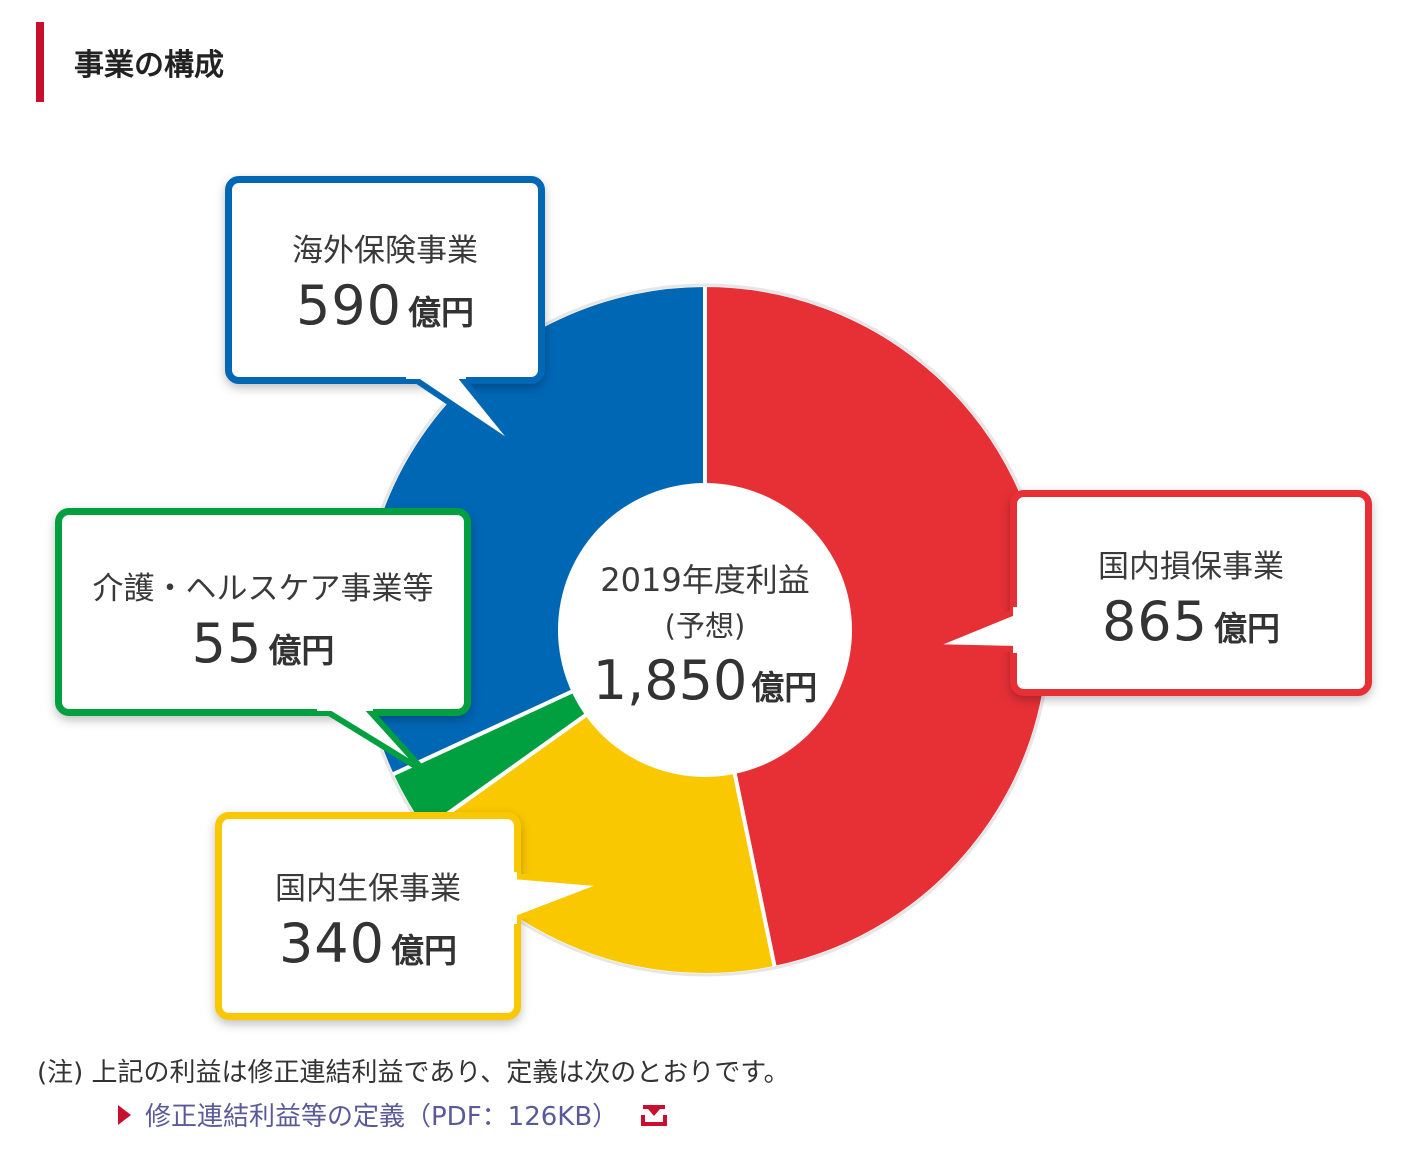  I want to click on callout-domestic-life: 国内生保事業 340 億円, so click(368, 916).